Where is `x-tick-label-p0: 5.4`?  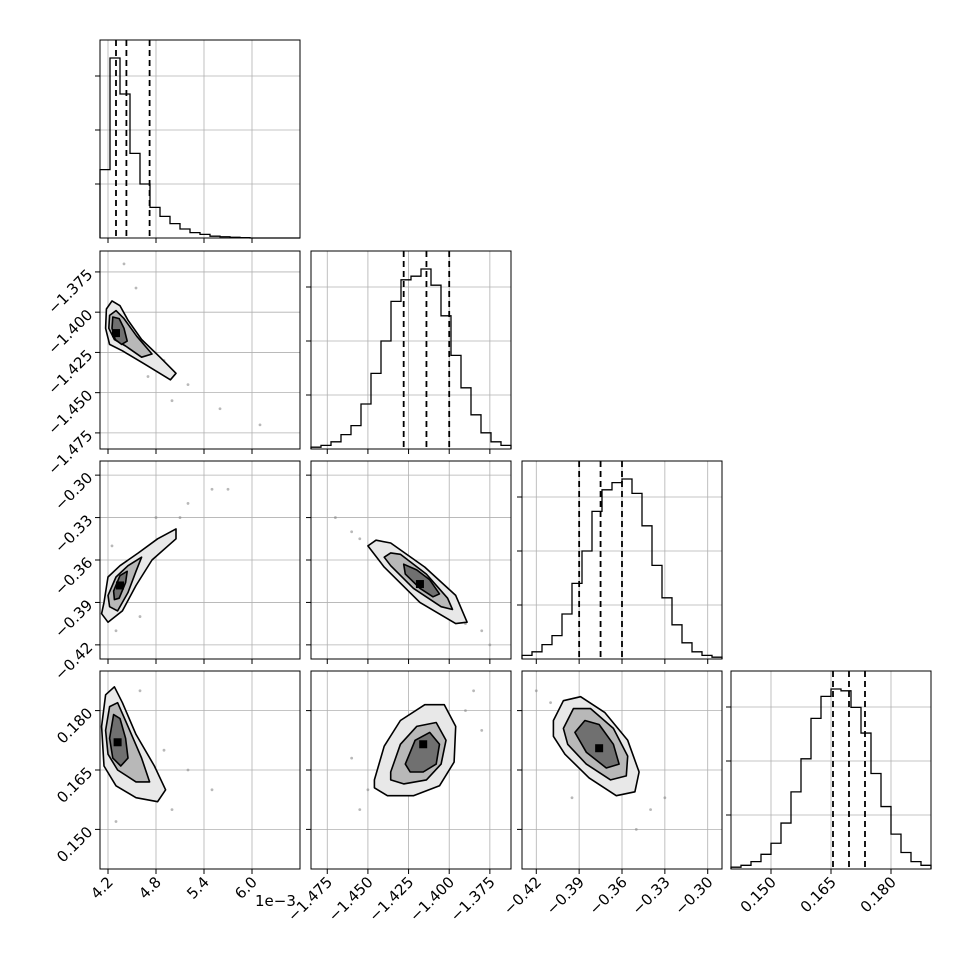
x-tick-label-p0: 5.4 is located at coordinates (198, 888).